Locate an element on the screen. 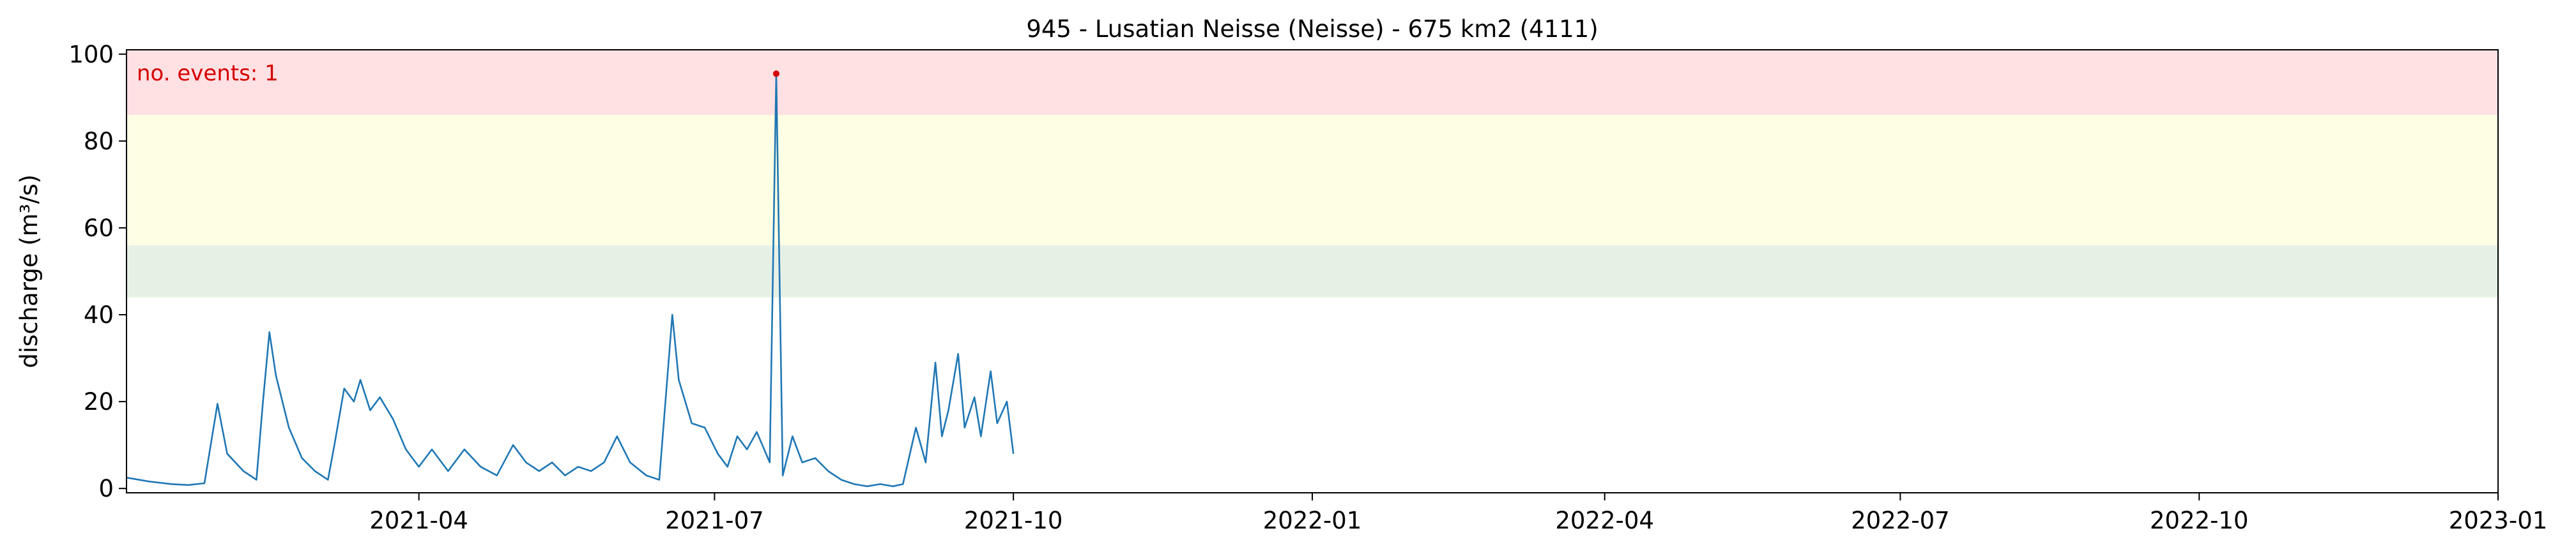  x-tick-label: 2022-01 is located at coordinates (1312, 520).